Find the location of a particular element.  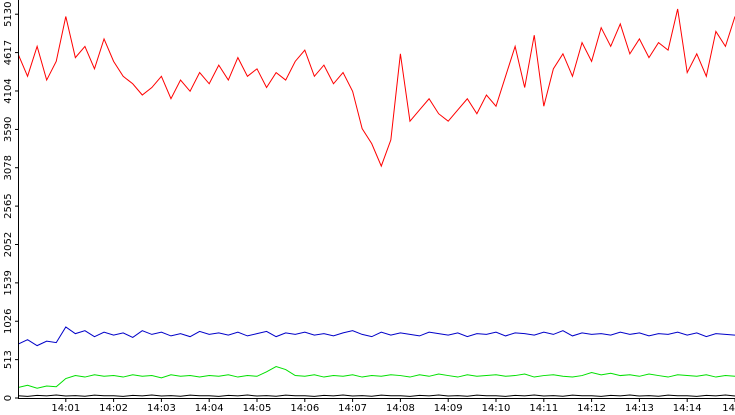

y-tick-label: 4104 is located at coordinates (8, 90).